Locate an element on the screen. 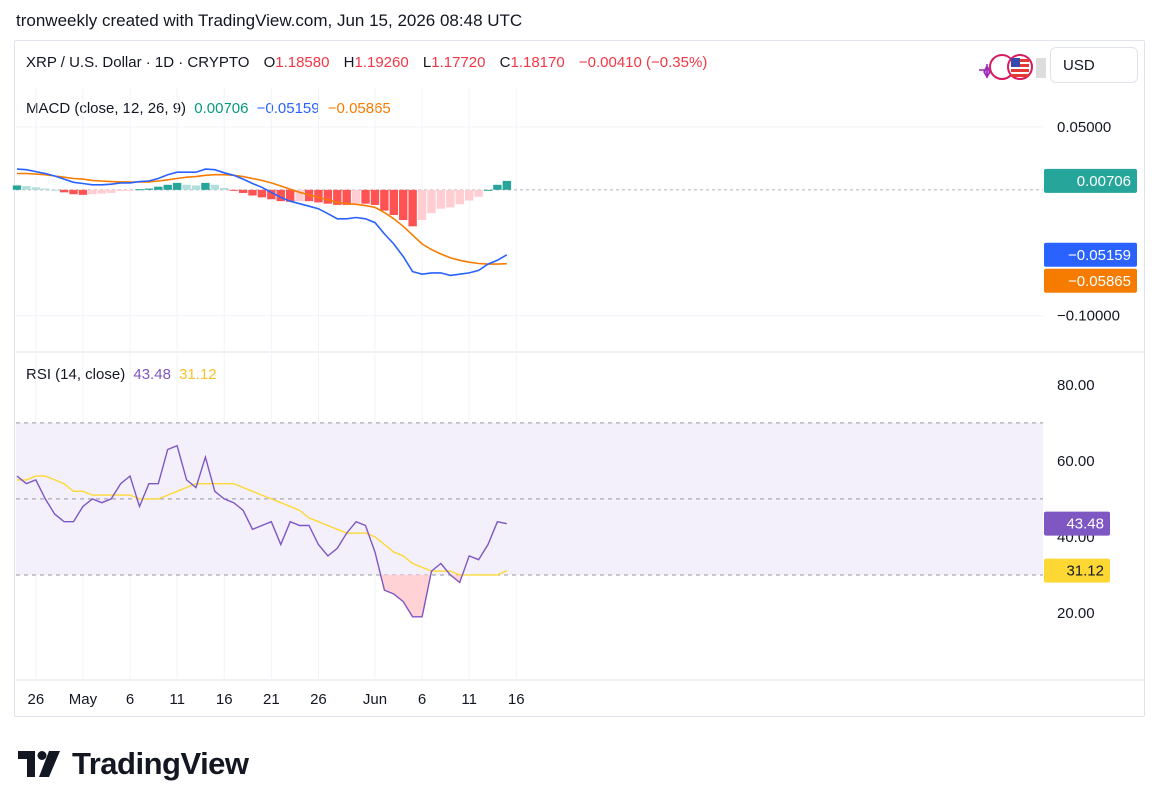  rsi-legend-ma: 31.12 is located at coordinates (198, 374).